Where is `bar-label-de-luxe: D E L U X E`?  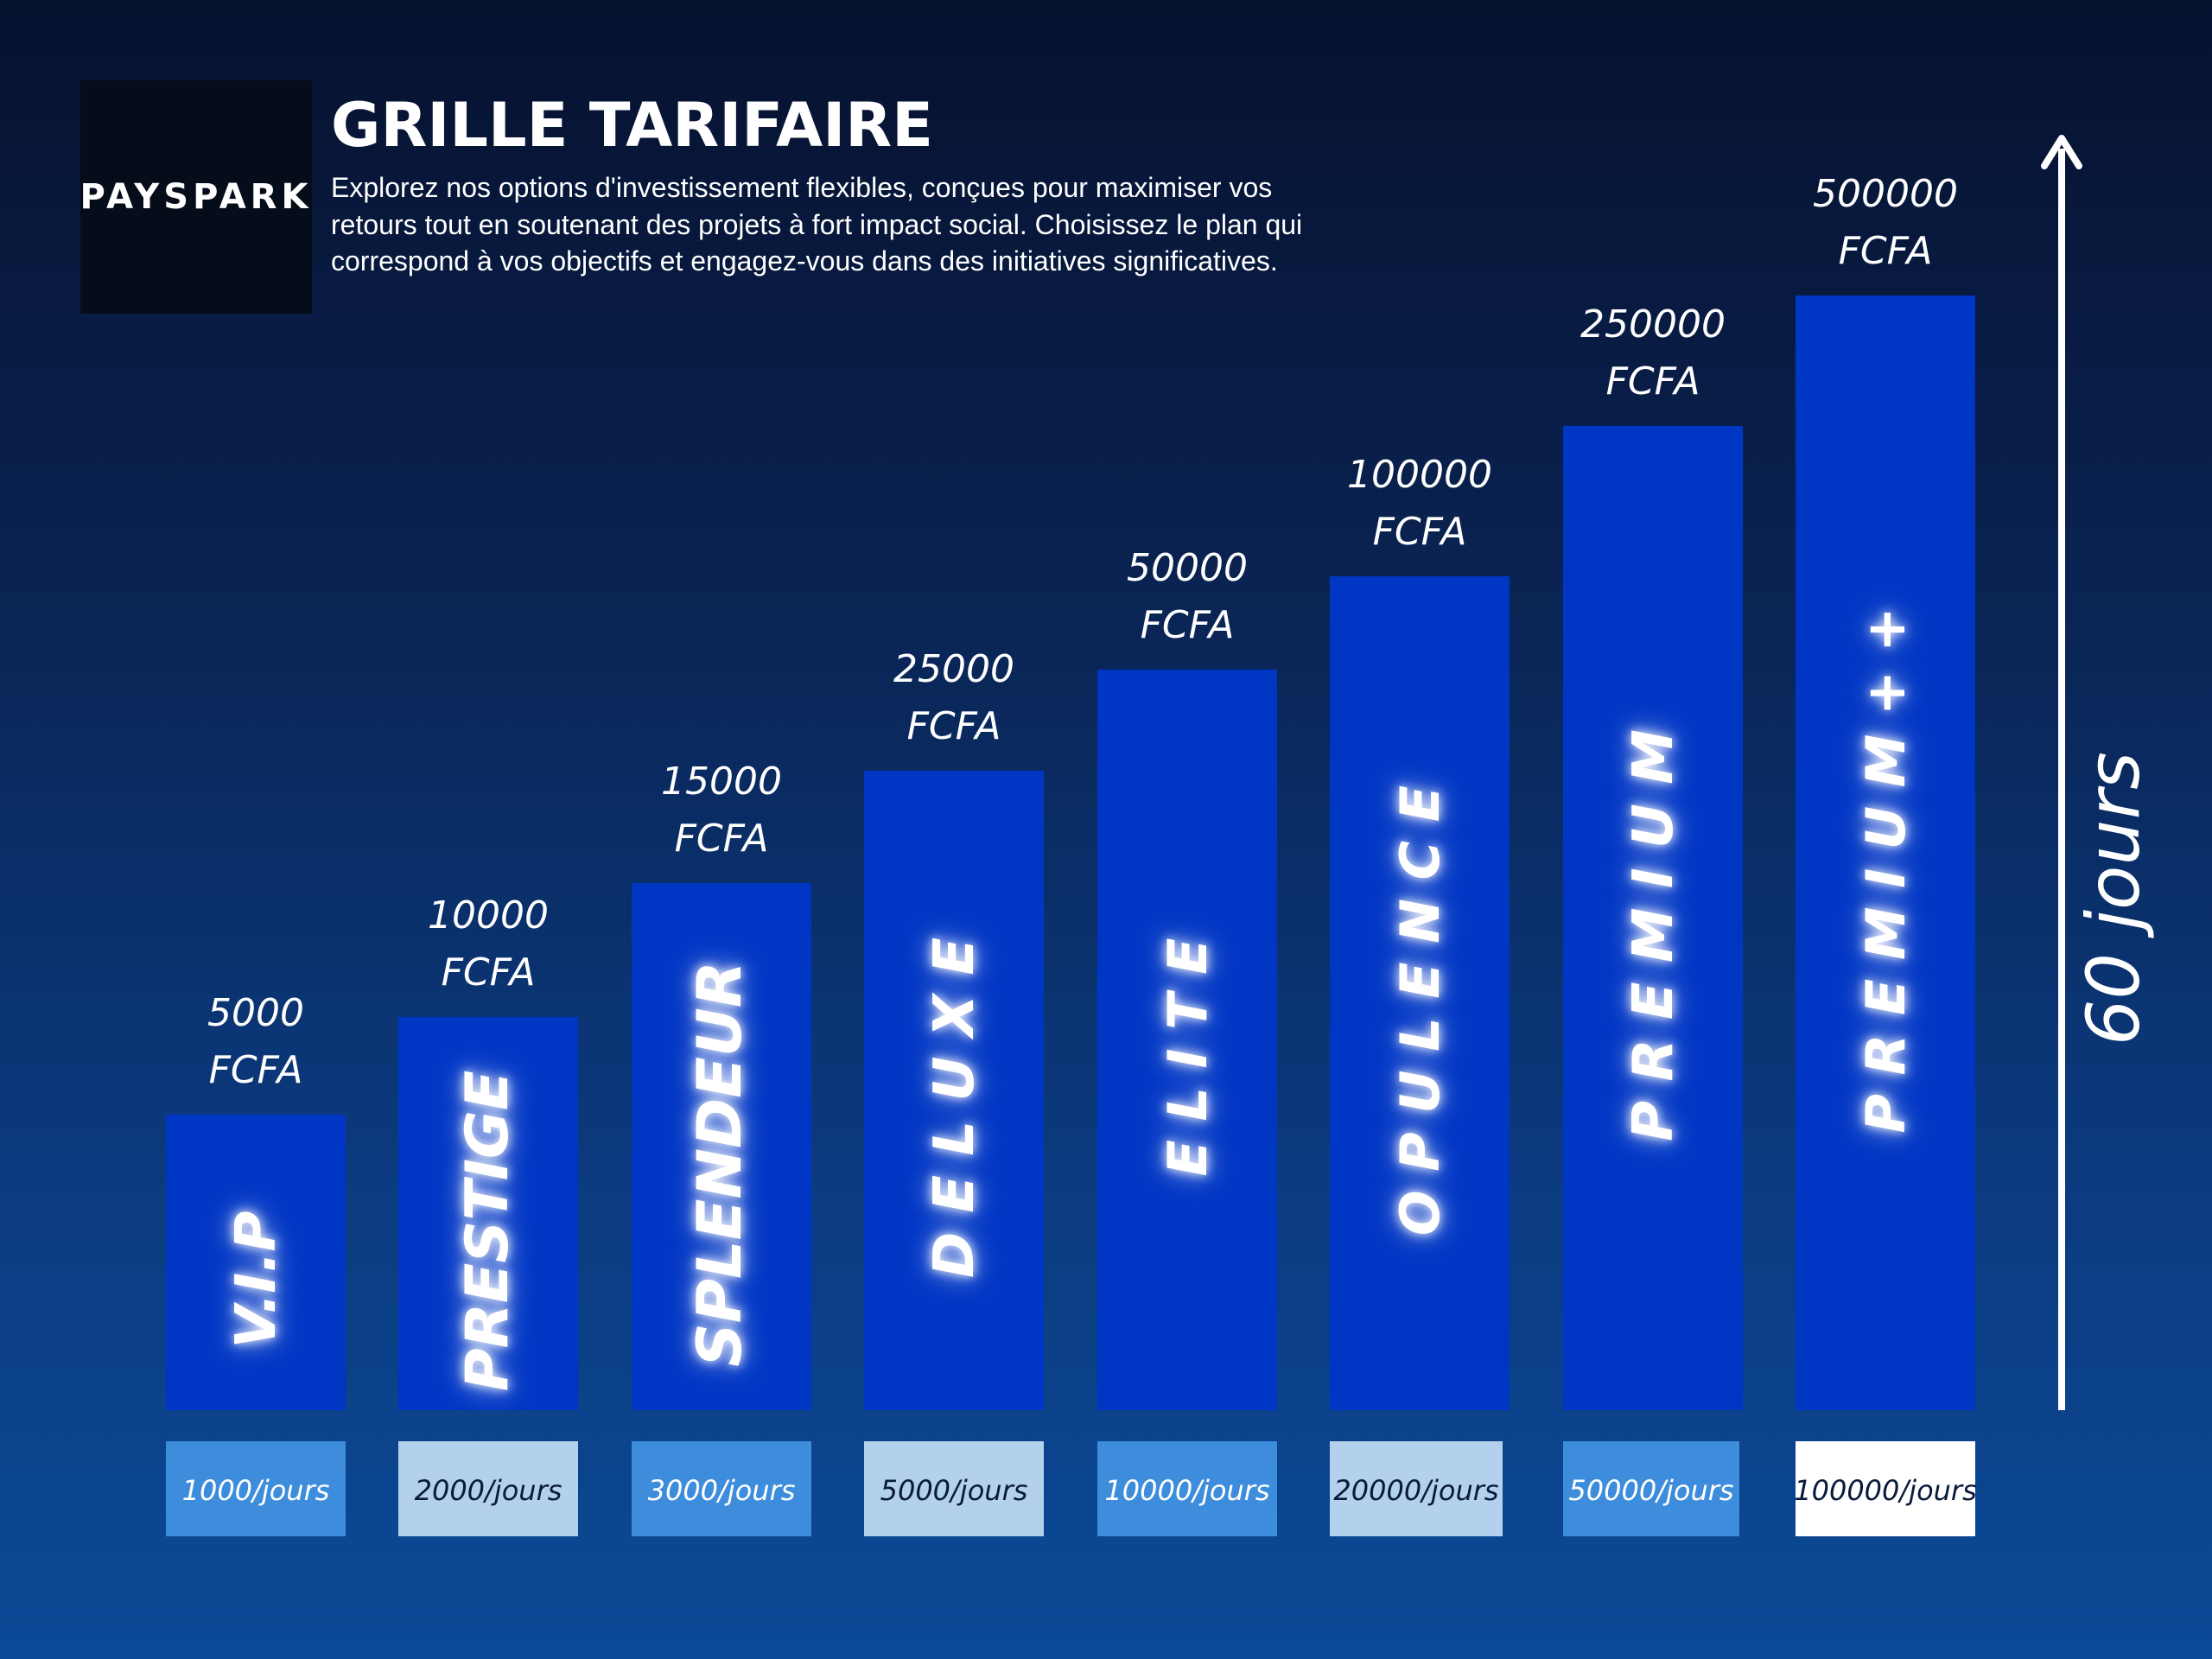 bar-label-de-luxe: D E L U X E is located at coordinates (955, 1108).